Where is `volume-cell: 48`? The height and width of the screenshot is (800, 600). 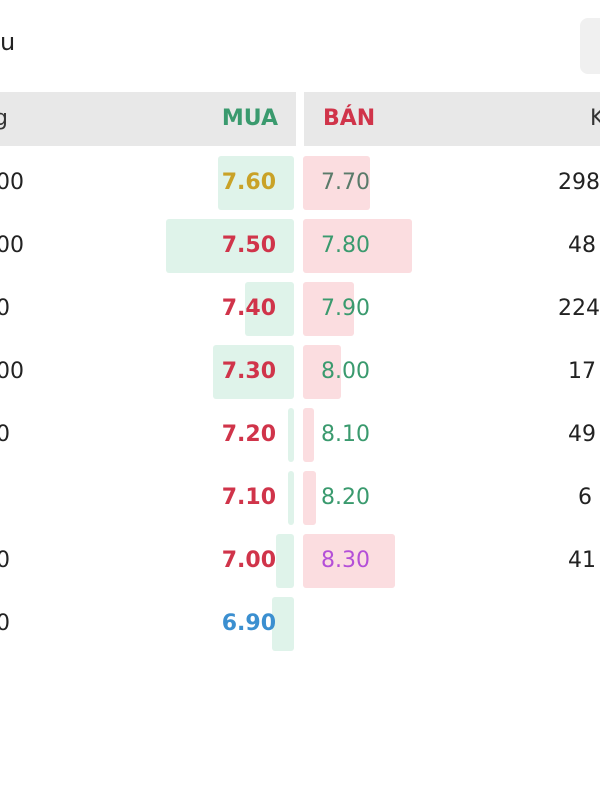 volume-cell: 48 is located at coordinates (582, 245).